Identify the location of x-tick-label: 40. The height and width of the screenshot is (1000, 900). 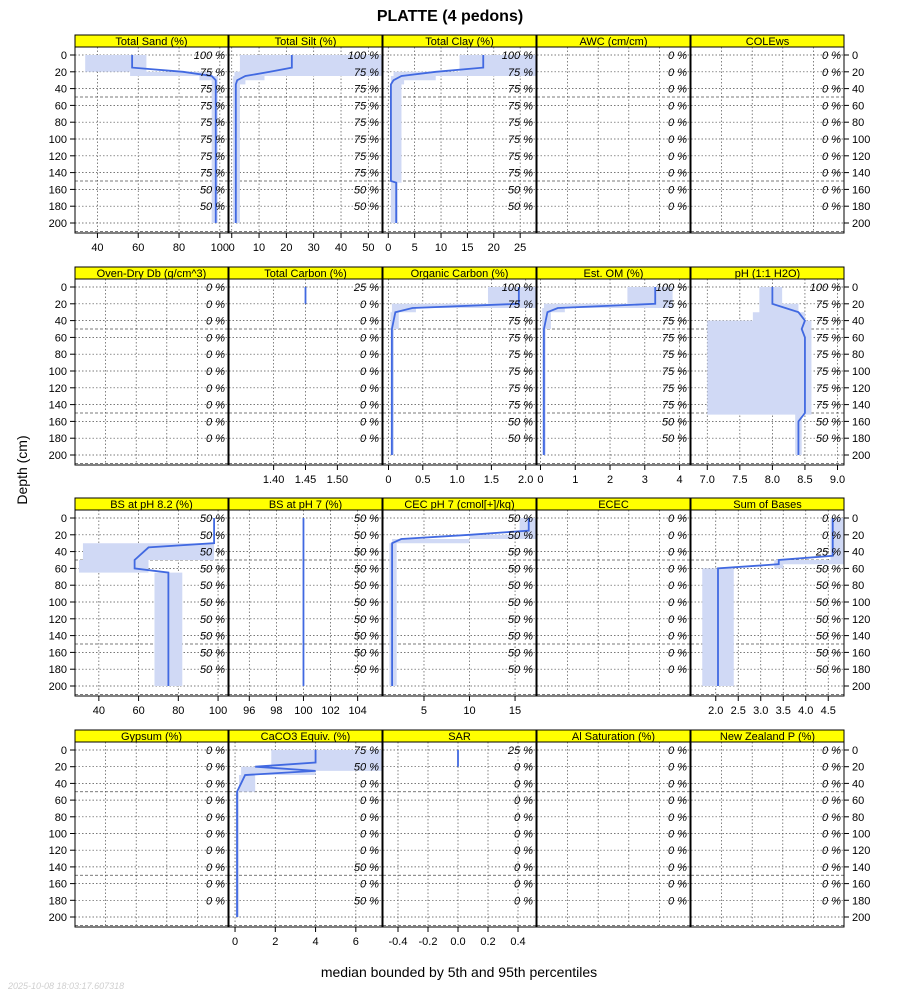
(341, 248).